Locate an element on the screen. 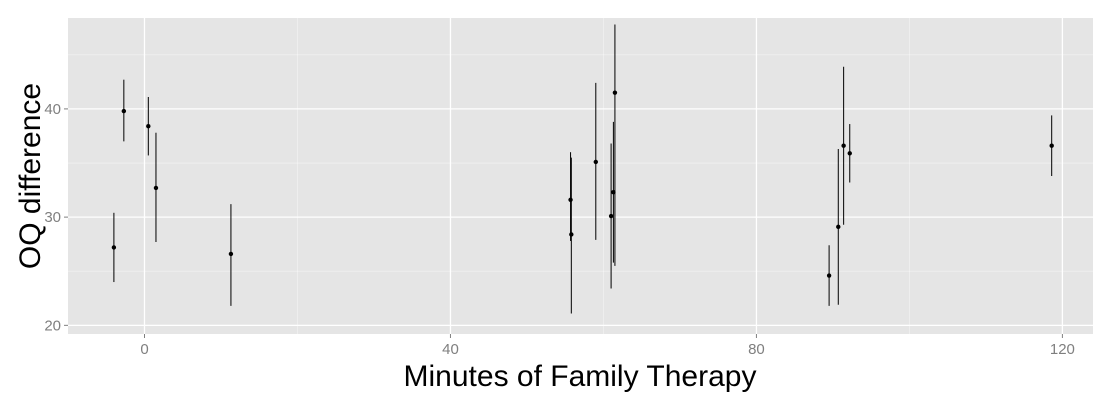 The width and height of the screenshot is (1111, 400). x-tick-label: 120 is located at coordinates (1062, 349).